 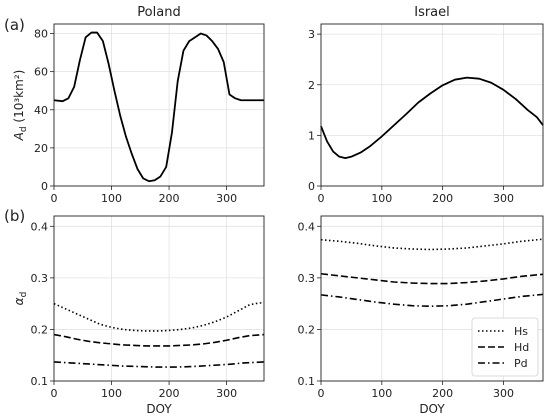 I want to click on y-tick-label: 3, so click(x=311, y=34).